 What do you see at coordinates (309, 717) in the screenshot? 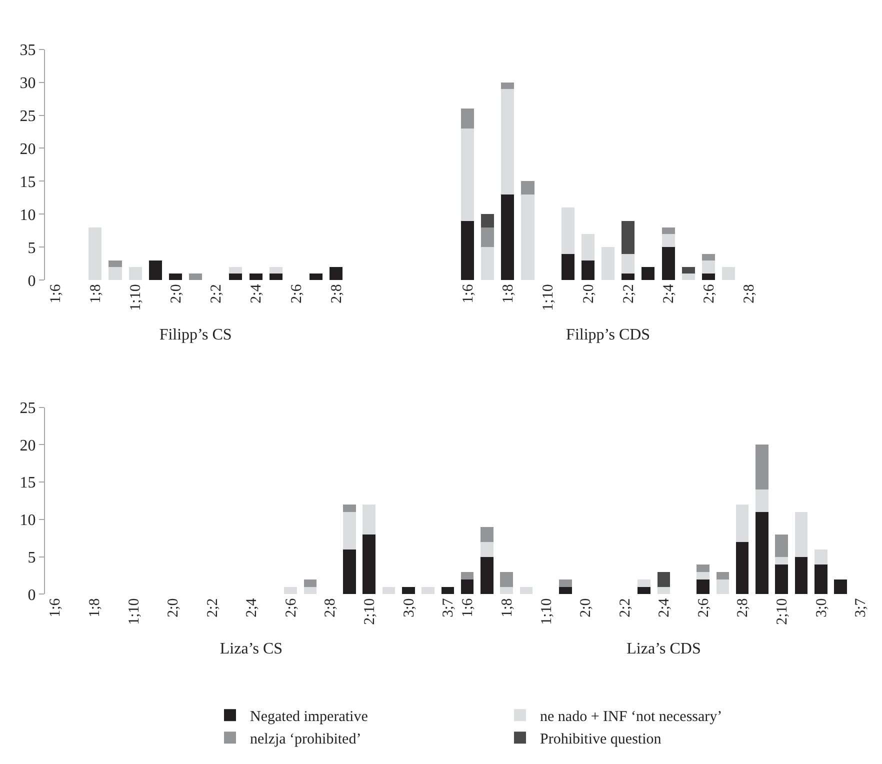
I see `legend-label: Negated imperative` at bounding box center [309, 717].